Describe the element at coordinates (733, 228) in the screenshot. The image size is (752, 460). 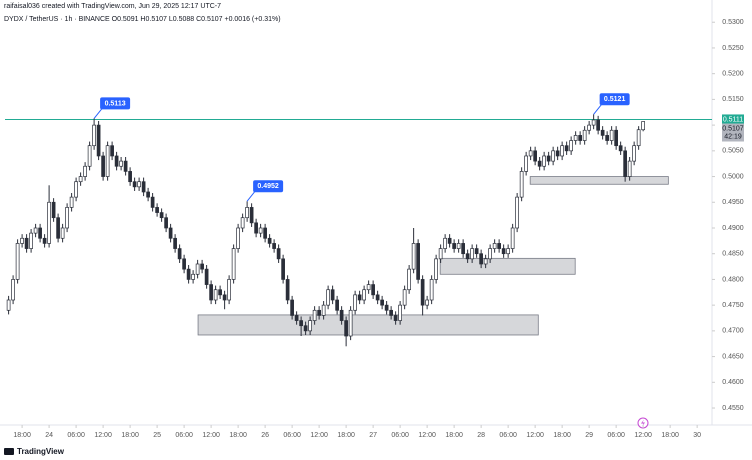
I see `y-tick-label: 0.4900` at that location.